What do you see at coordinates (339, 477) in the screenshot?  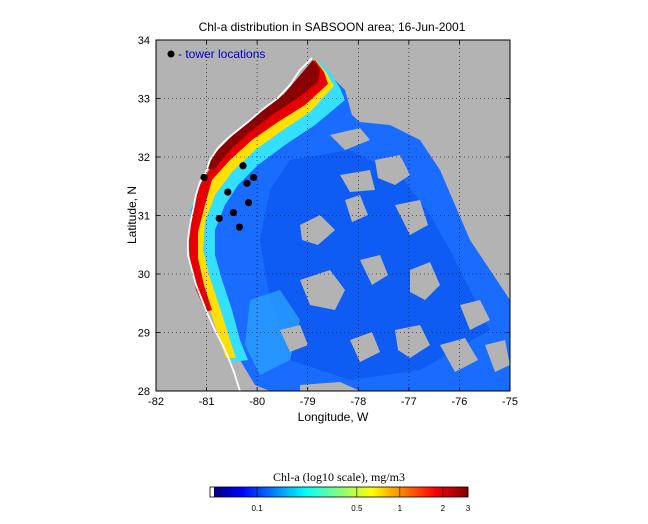 I see `colorbar-label: Chl-a (log10 scale), mg/m3` at bounding box center [339, 477].